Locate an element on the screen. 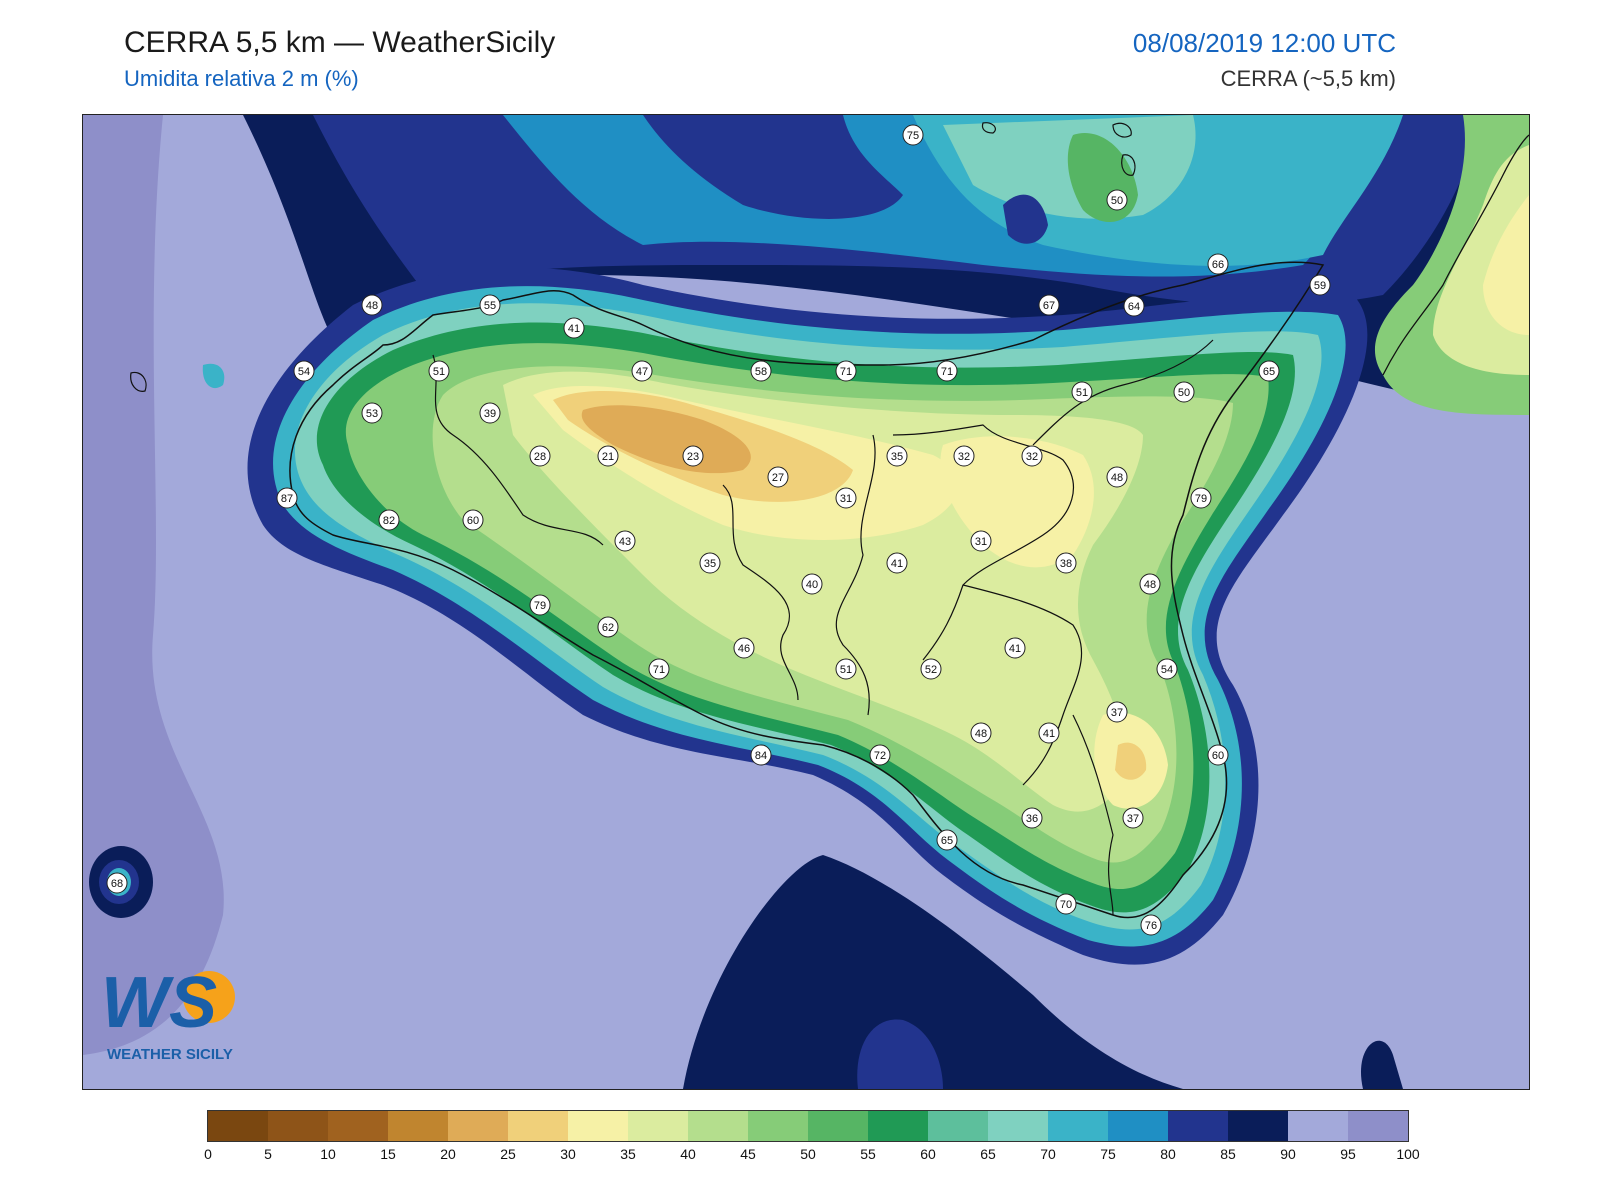  station-value: 59 is located at coordinates (1320, 286).